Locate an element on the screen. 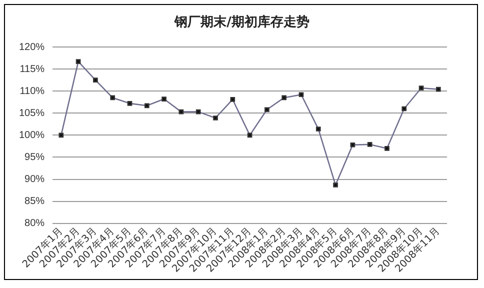 The image size is (484, 288). chart-title: 钢厂期末/期初库存走势 is located at coordinates (241, 22).